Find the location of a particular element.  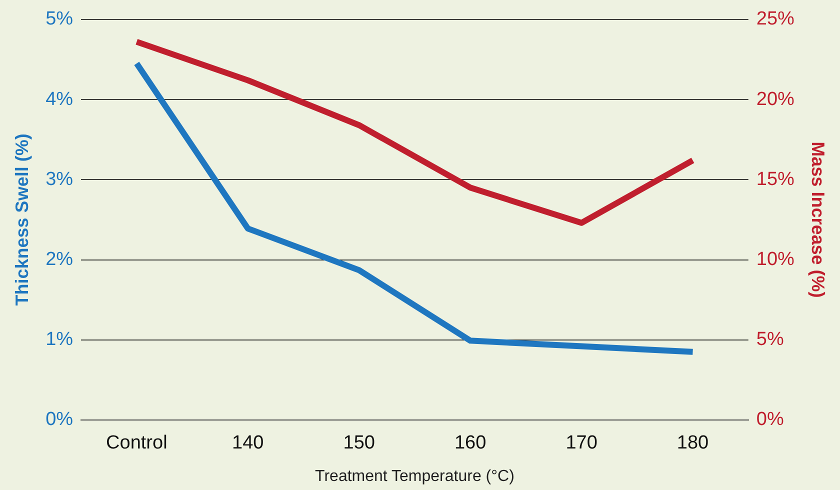

x-tick-label: Control is located at coordinates (137, 443).